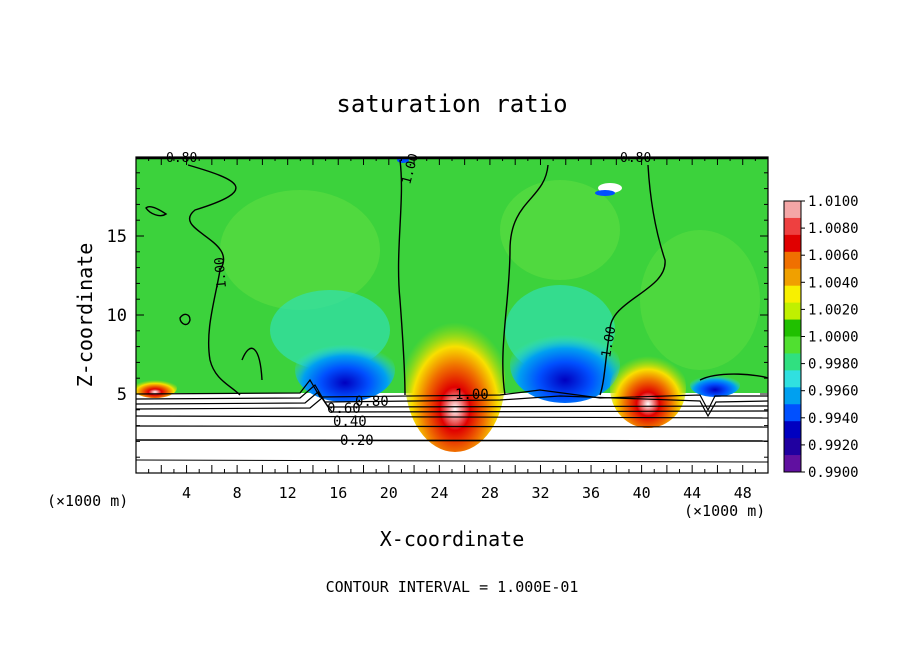  Describe the element at coordinates (605, 193) in the screenshot. I see `field-speck` at that location.